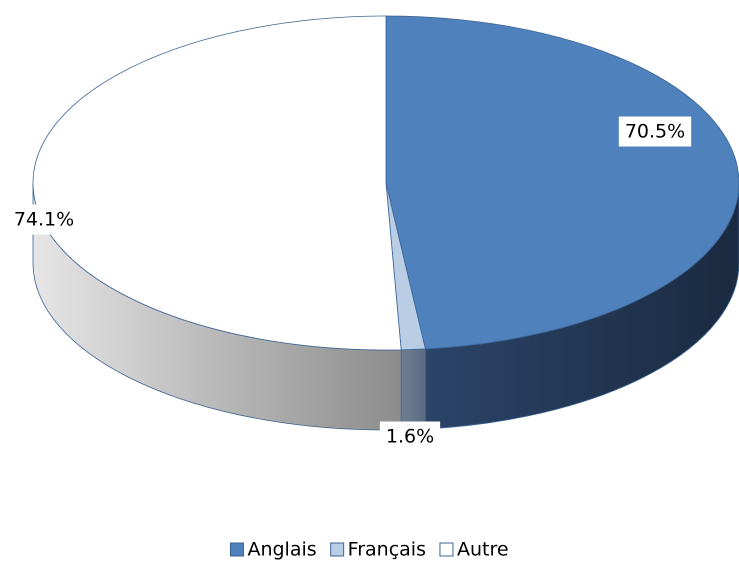 This screenshot has width=739, height=566. I want to click on data-label-text: 70.5%, so click(655, 132).